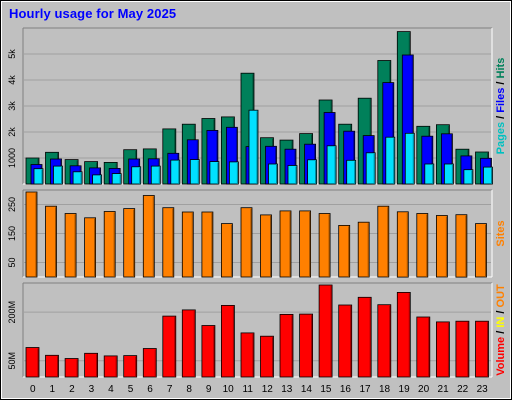 The height and width of the screenshot is (401, 512). I want to click on chart-title: Hourly usage for May 2025, so click(93, 13).